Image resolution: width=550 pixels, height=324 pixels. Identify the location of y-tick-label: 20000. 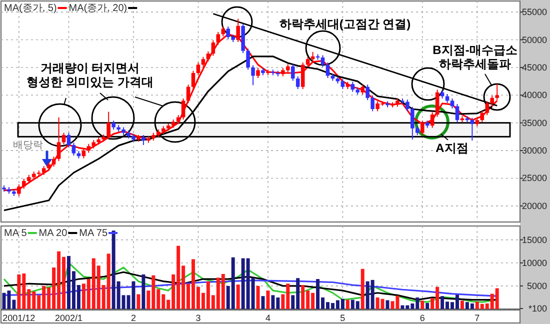
(534, 205).